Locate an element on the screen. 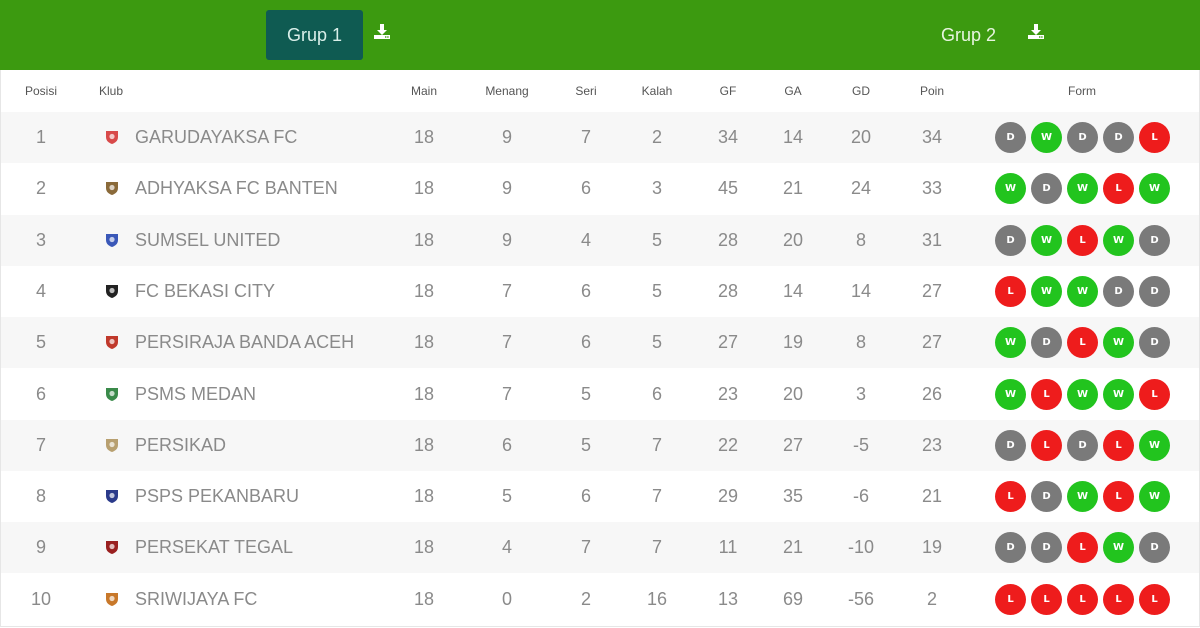  tab-grup-1: Grup 1 is located at coordinates (314, 35).